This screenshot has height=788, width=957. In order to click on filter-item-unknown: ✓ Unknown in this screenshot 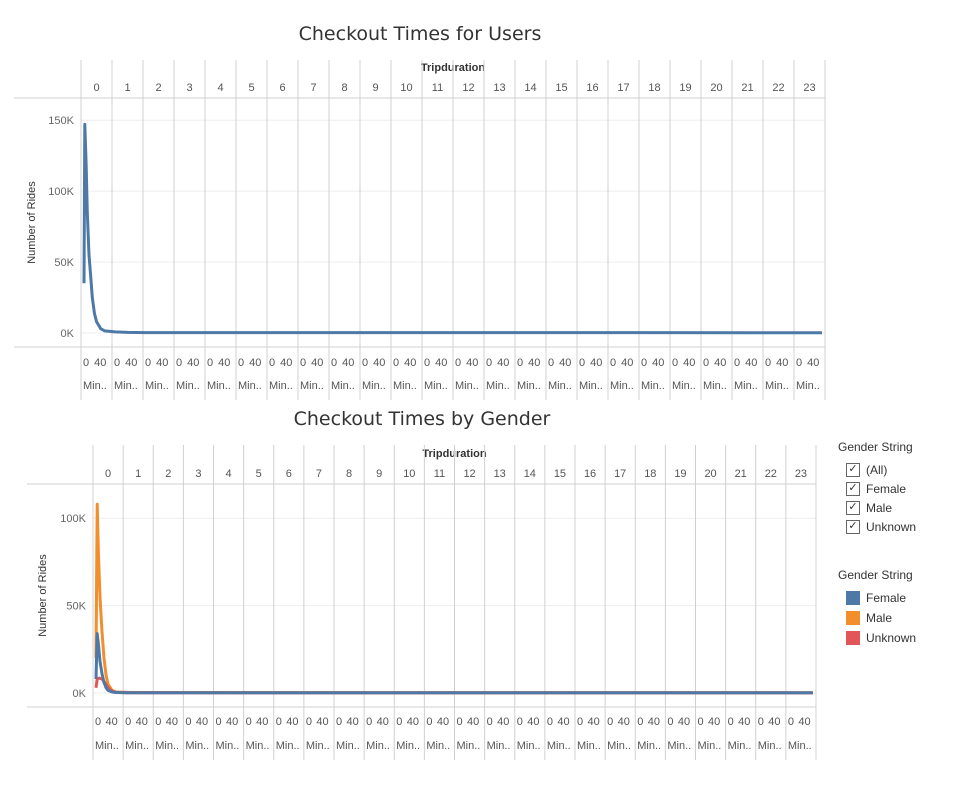, I will do `click(877, 526)`.